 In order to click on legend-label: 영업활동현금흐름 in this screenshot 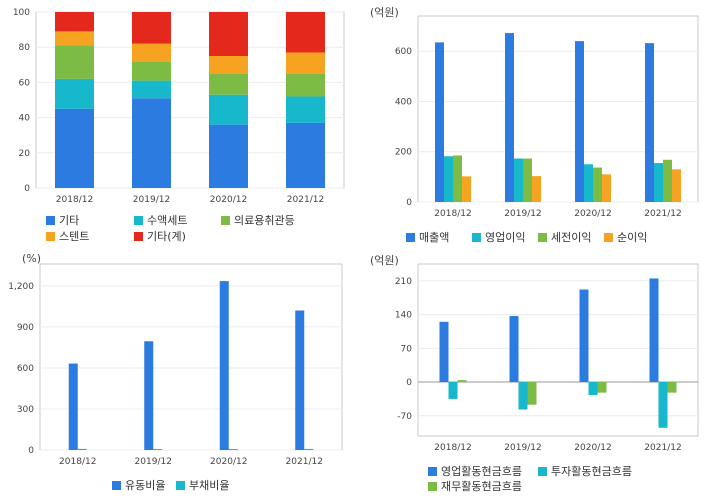, I will do `click(481, 471)`.